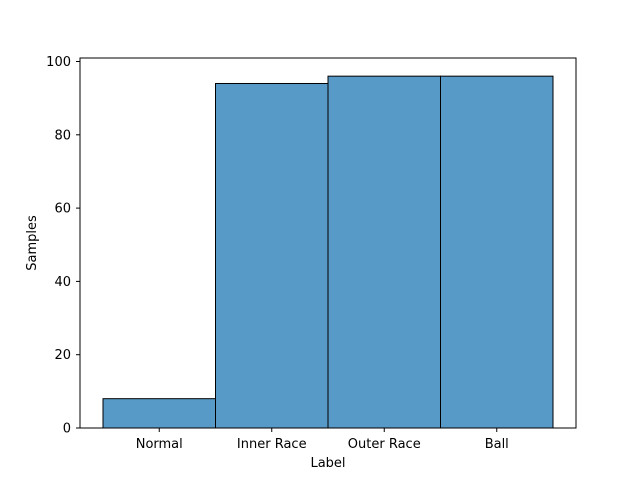  Describe the element at coordinates (58, 62) in the screenshot. I see `y-tick-label: 100` at that location.